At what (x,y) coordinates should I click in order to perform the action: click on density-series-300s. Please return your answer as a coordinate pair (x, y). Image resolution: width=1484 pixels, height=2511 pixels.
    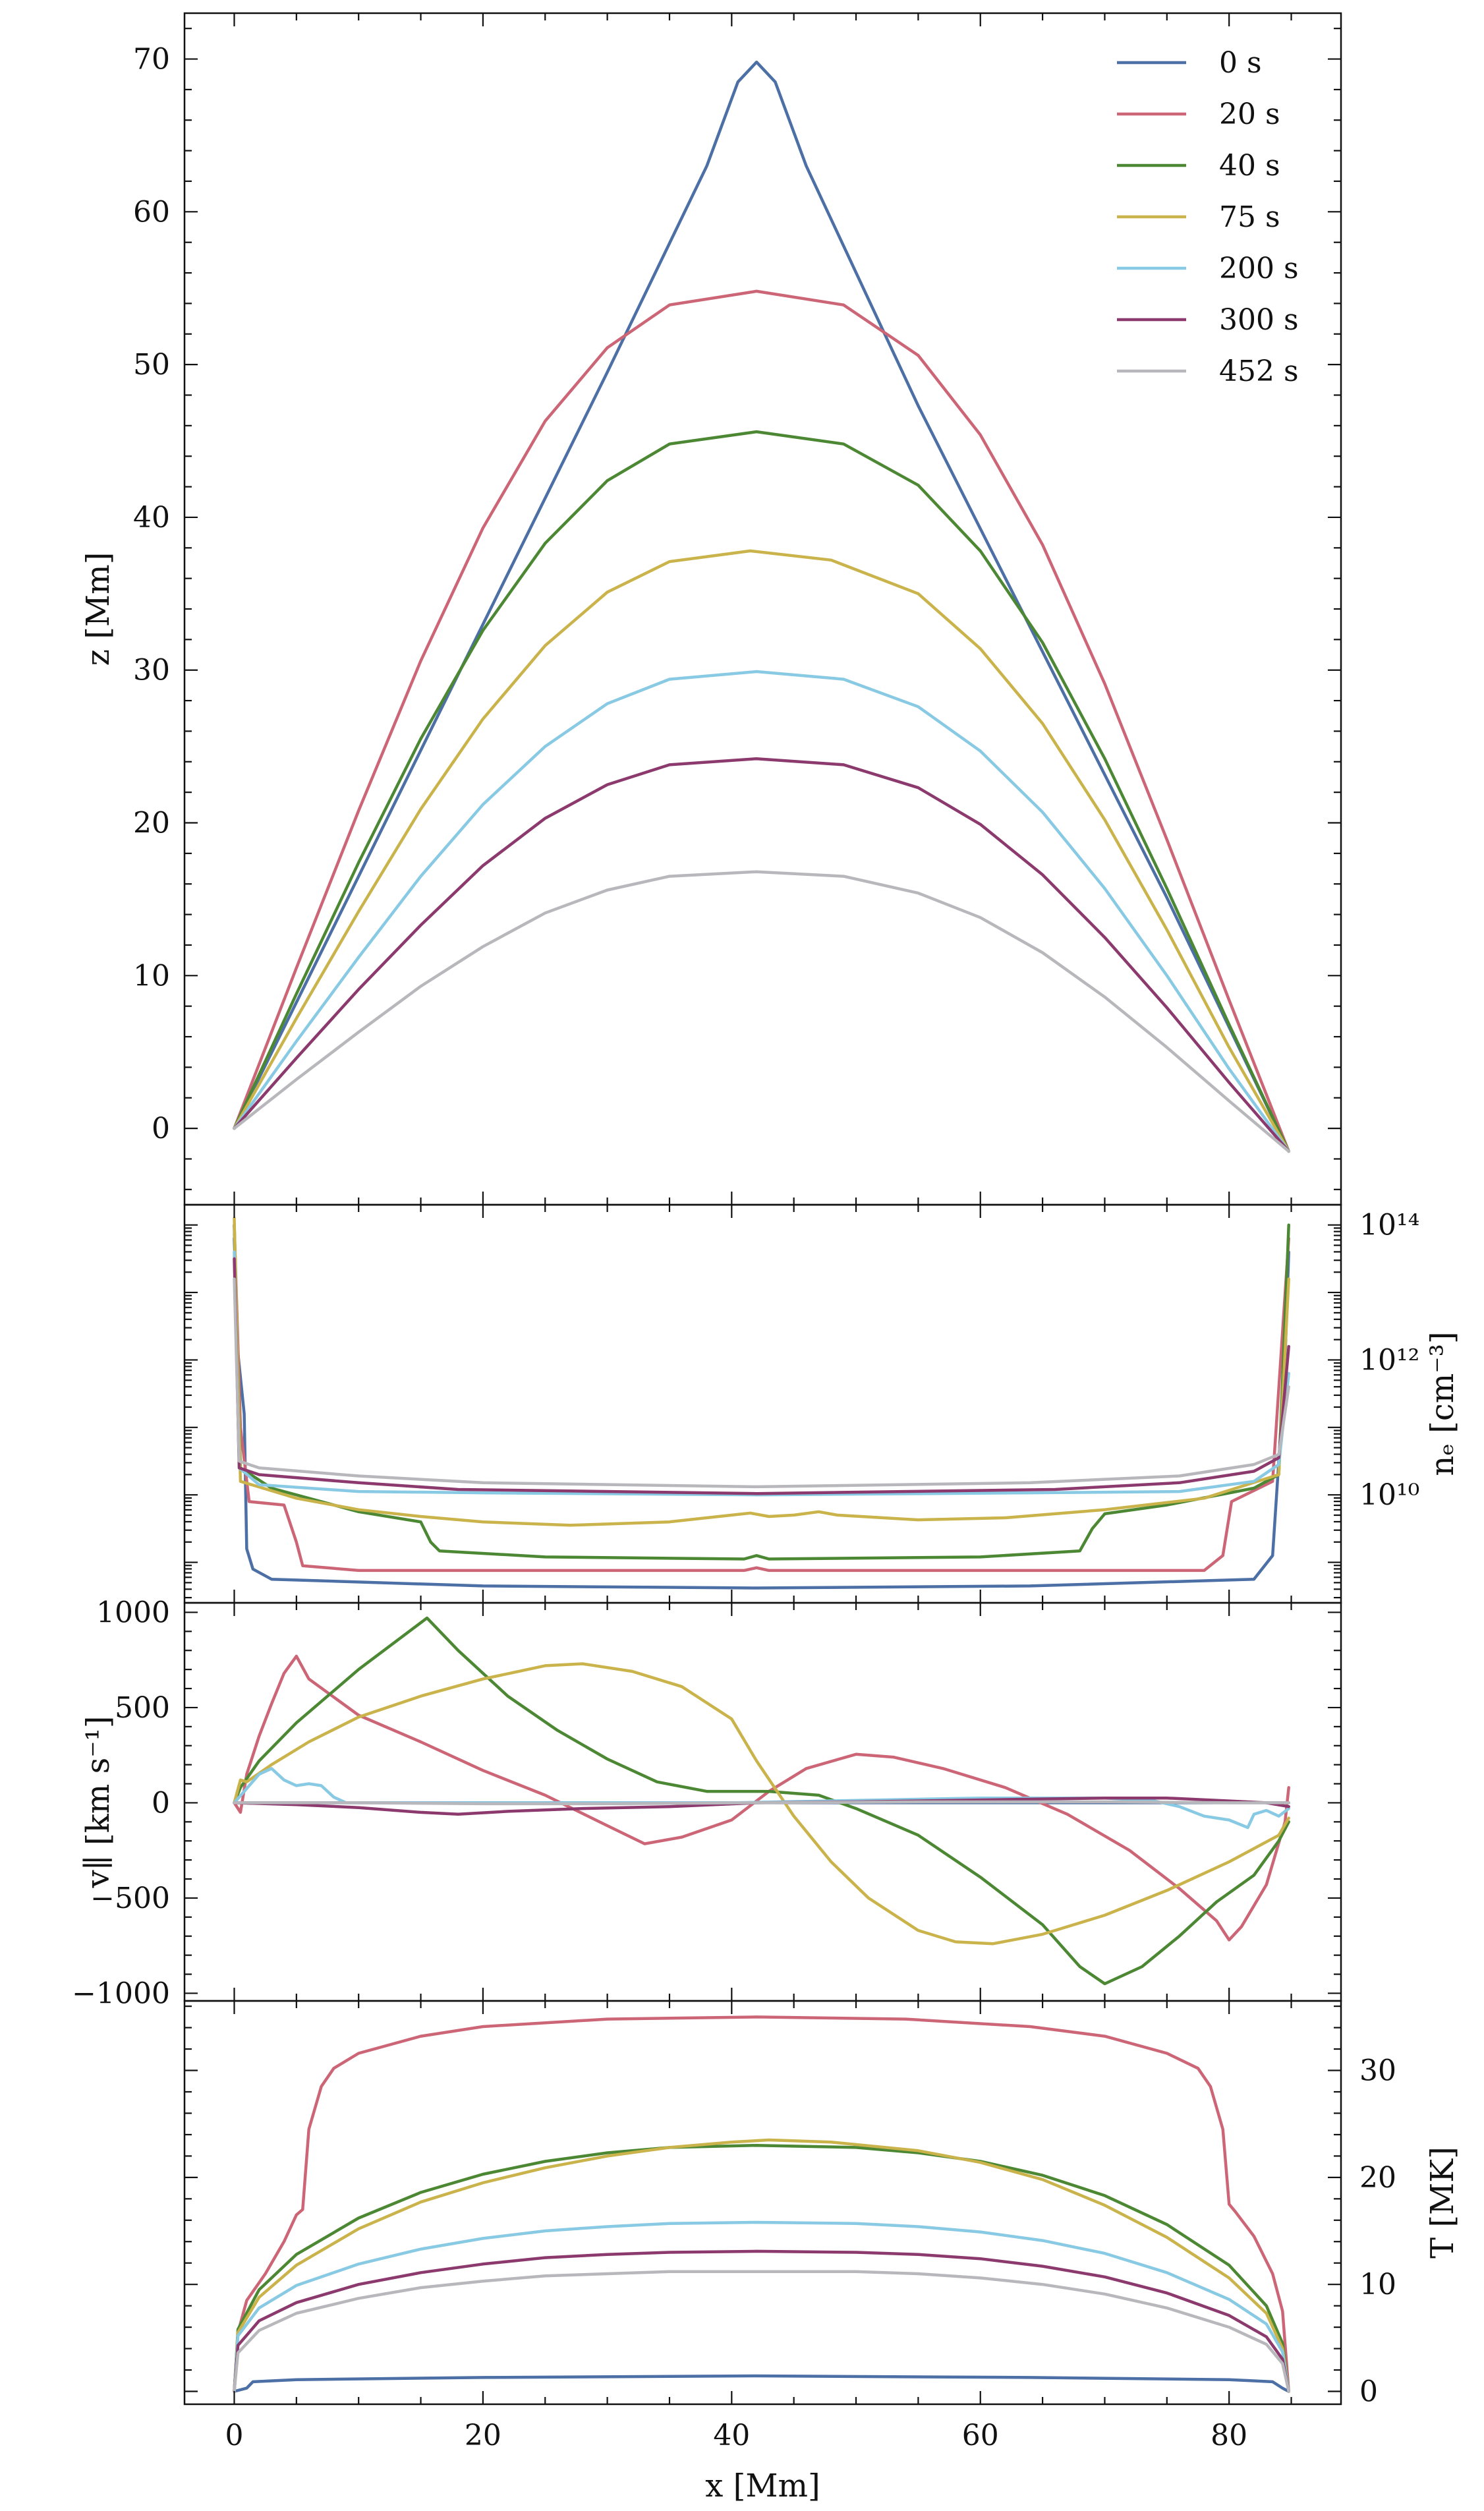
    Looking at the image, I should click on (761, 1376).